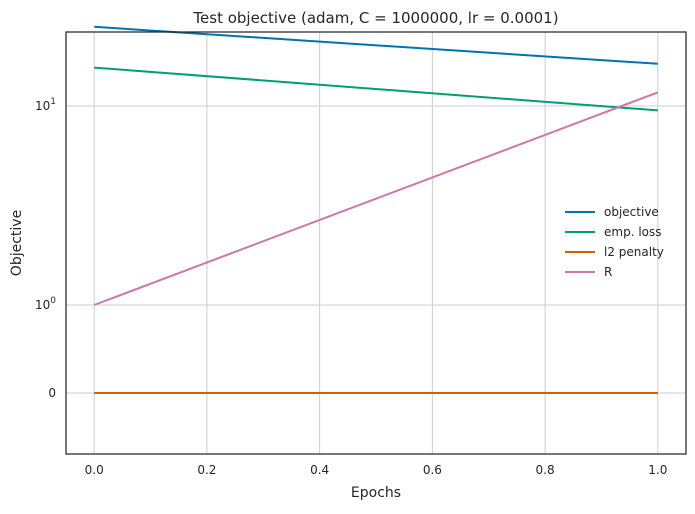 The image size is (695, 514). I want to click on y-axis-title: Objective, so click(17, 243).